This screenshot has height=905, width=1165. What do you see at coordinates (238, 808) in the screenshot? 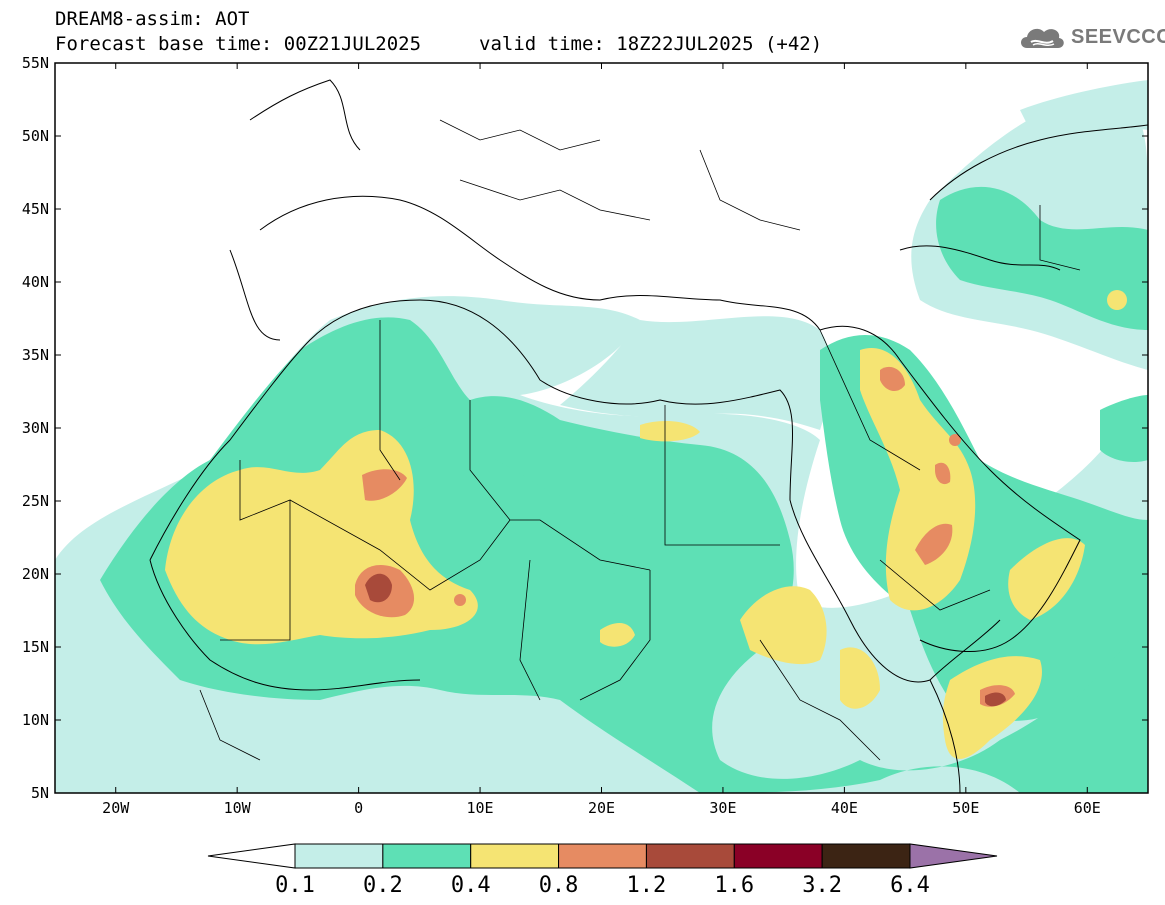
I see `lon-tick-label: 10W` at bounding box center [238, 808].